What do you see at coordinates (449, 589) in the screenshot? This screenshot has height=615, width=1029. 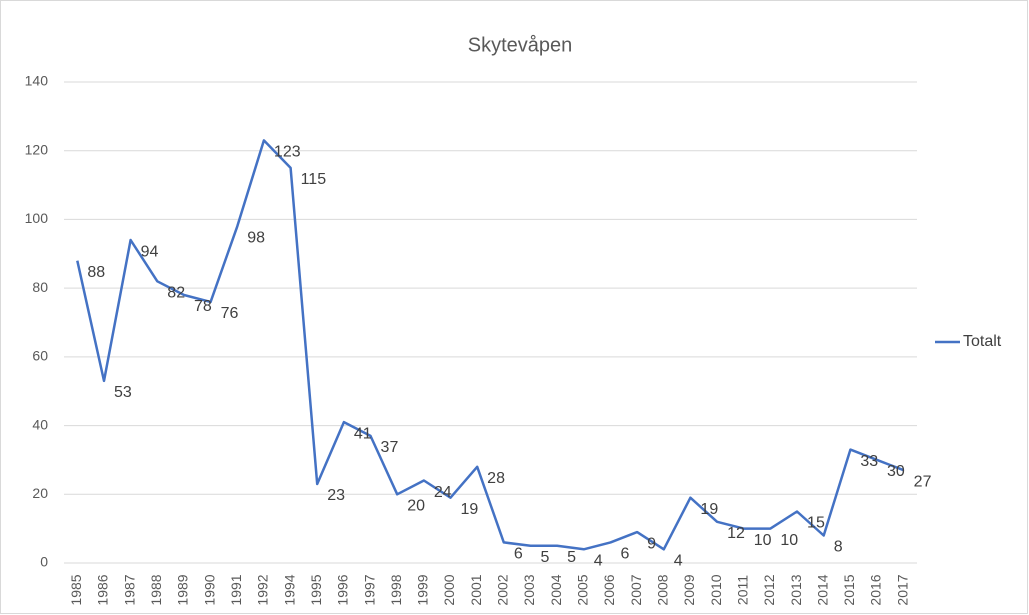 I see `x-tick-label: 2000` at bounding box center [449, 589].